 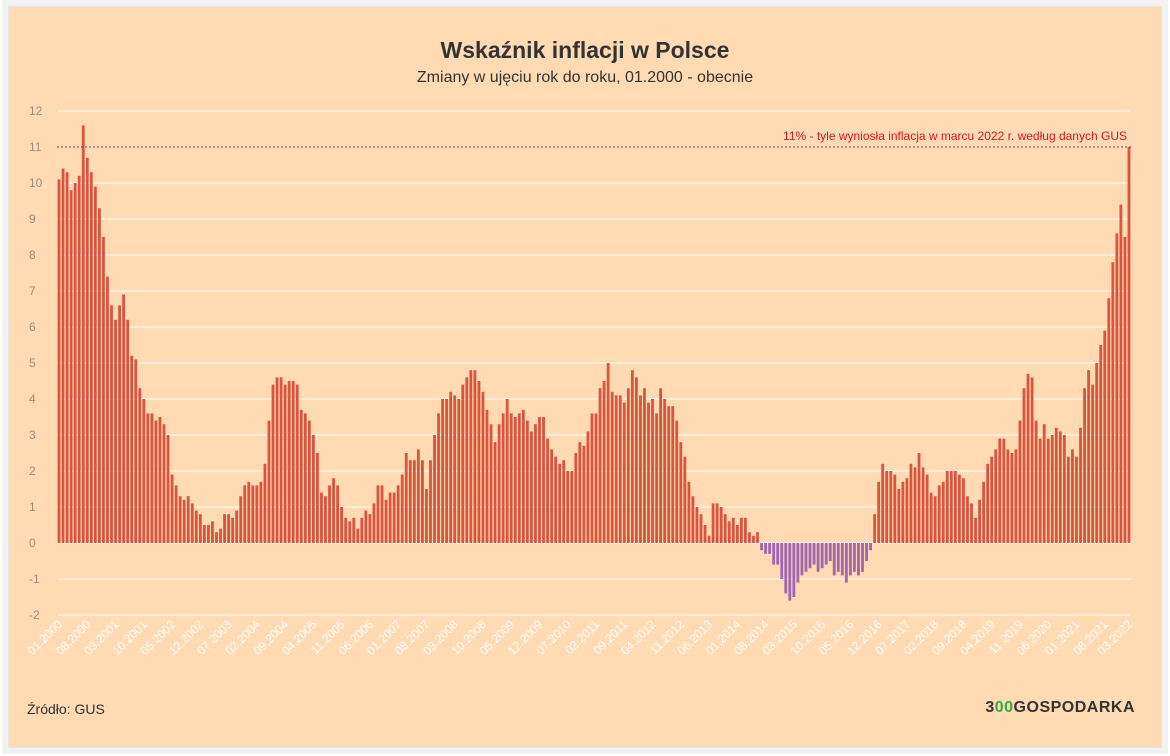 I want to click on y-tick-label: 10, so click(x=36, y=183).